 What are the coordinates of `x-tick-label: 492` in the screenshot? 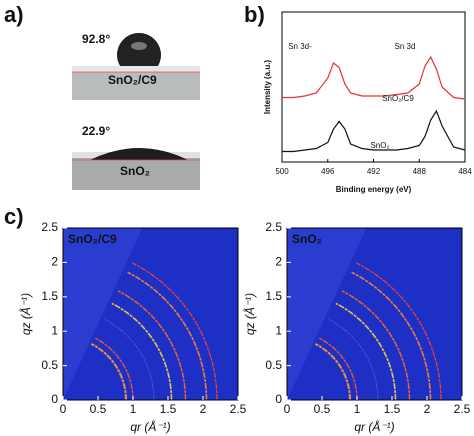 It's located at (374, 171).